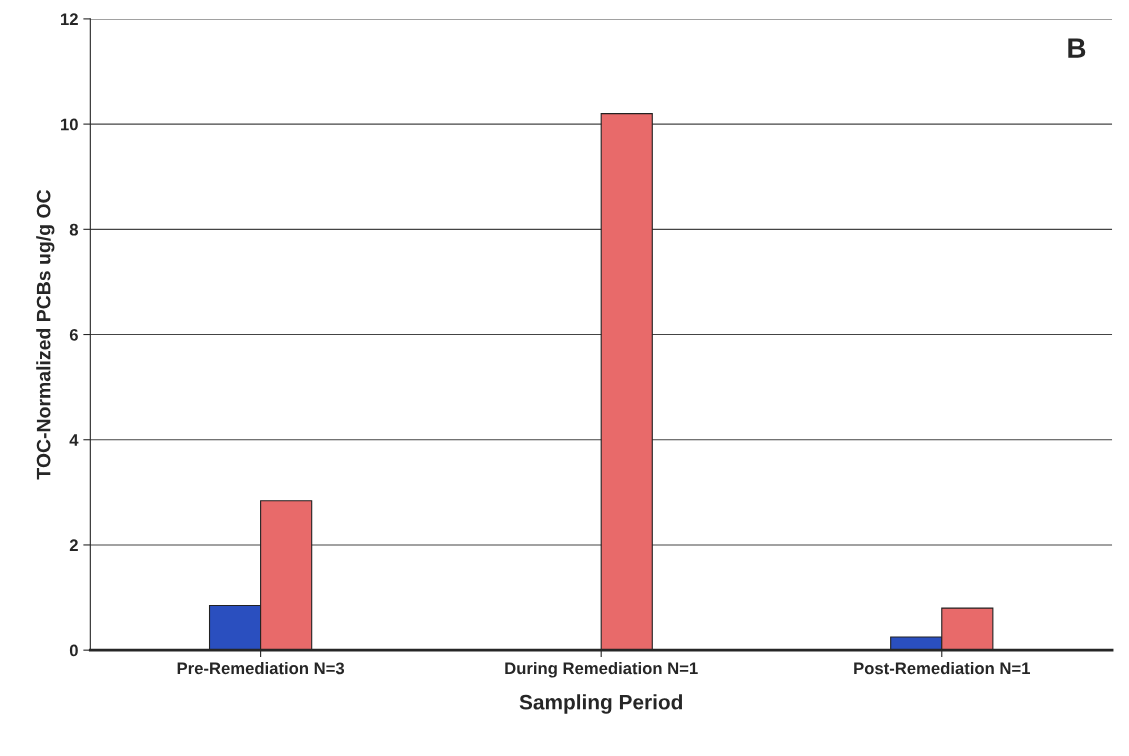 Image resolution: width=1129 pixels, height=756 pixels. Describe the element at coordinates (69, 124) in the screenshot. I see `y-tick-label: 10` at that location.